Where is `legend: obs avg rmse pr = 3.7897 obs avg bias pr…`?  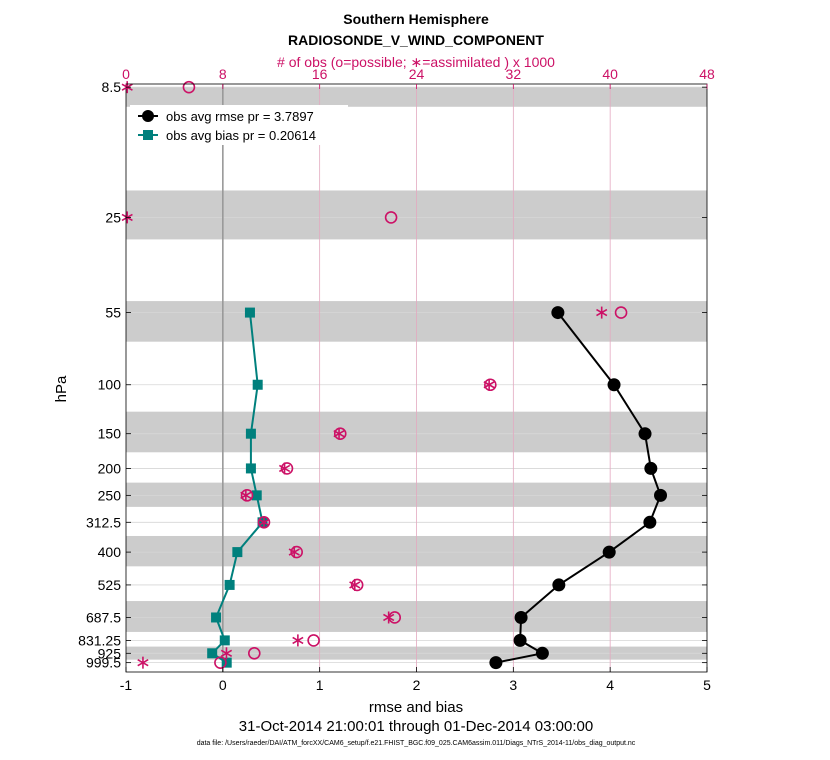
legend: obs avg rmse pr = 3.7897 obs avg bias pr… is located at coordinates (239, 125).